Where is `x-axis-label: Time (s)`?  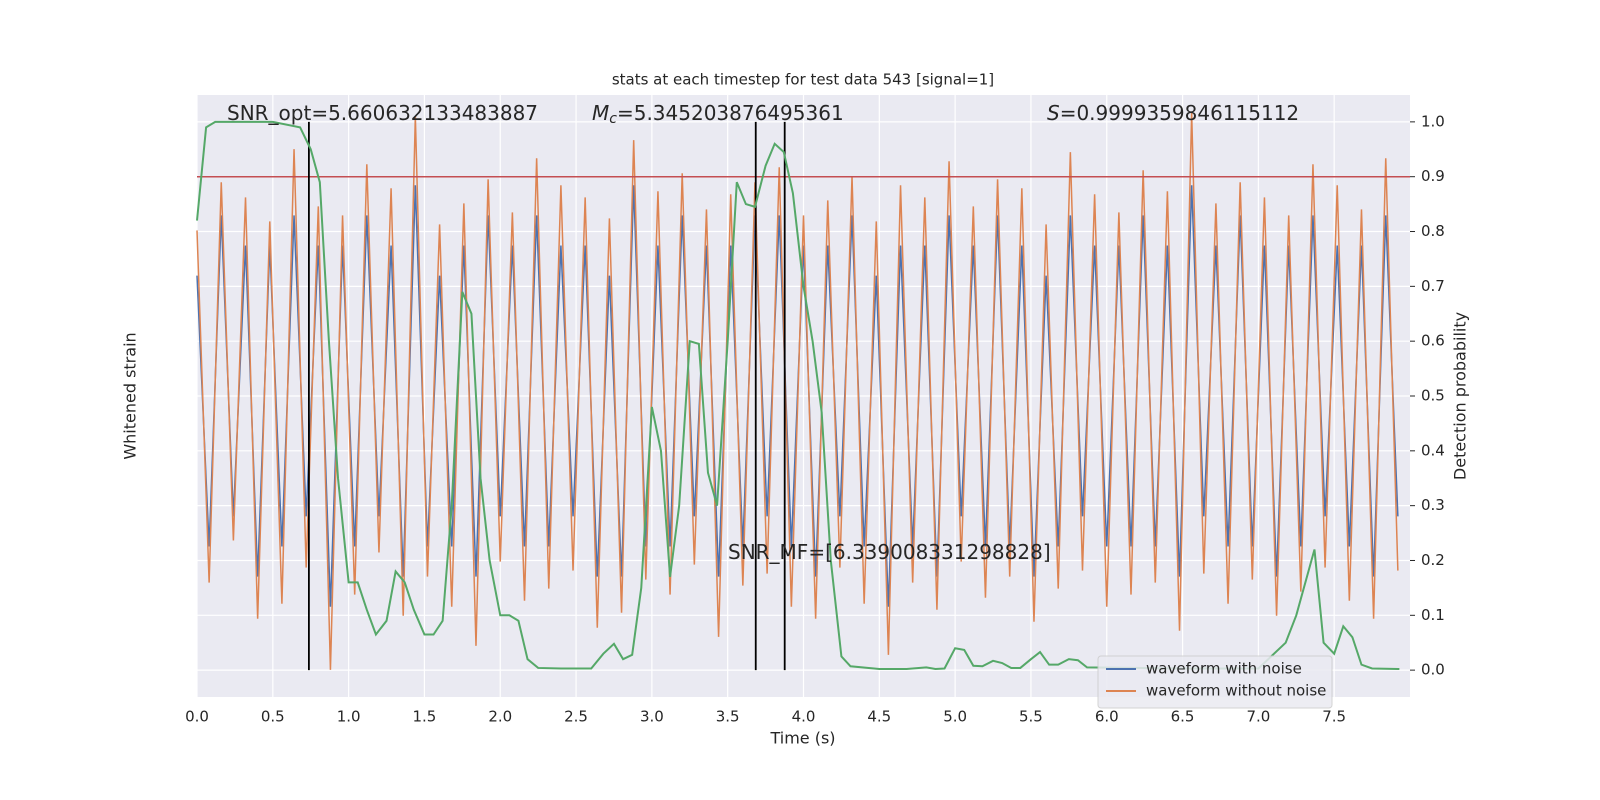
x-axis-label: Time (s) is located at coordinates (802, 738).